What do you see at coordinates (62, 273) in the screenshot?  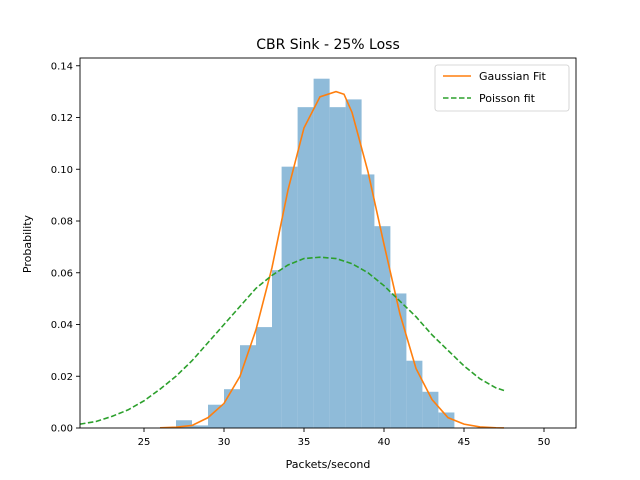 I see `y-tick-label-3: 0.06` at bounding box center [62, 273].